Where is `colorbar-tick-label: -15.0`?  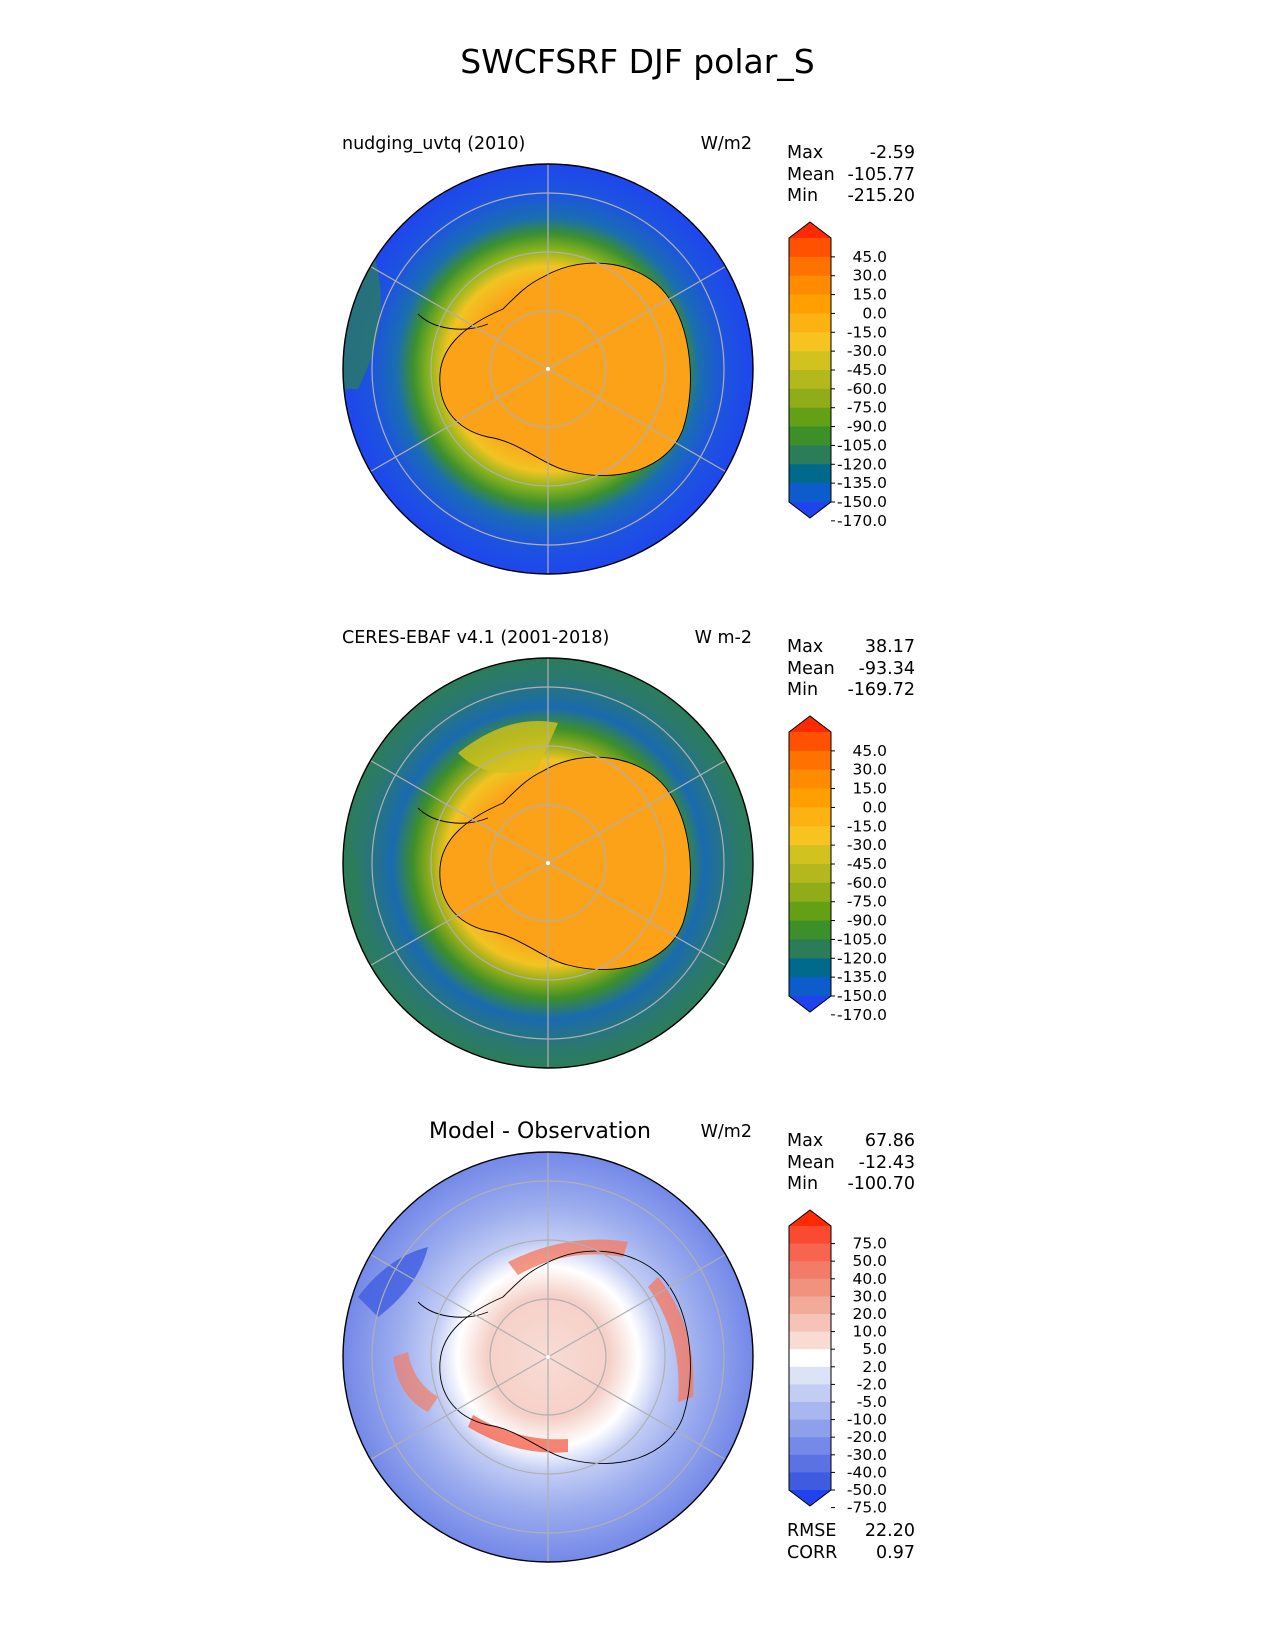 colorbar-tick-label: -15.0 is located at coordinates (867, 332).